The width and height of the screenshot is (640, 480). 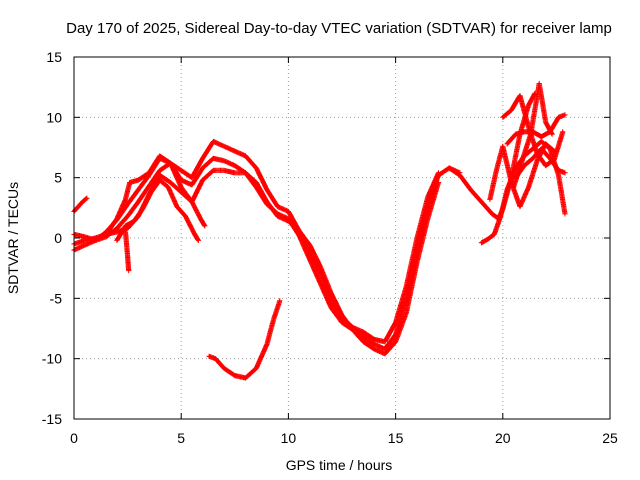 I want to click on x-tick-label: 5, so click(x=181, y=438).